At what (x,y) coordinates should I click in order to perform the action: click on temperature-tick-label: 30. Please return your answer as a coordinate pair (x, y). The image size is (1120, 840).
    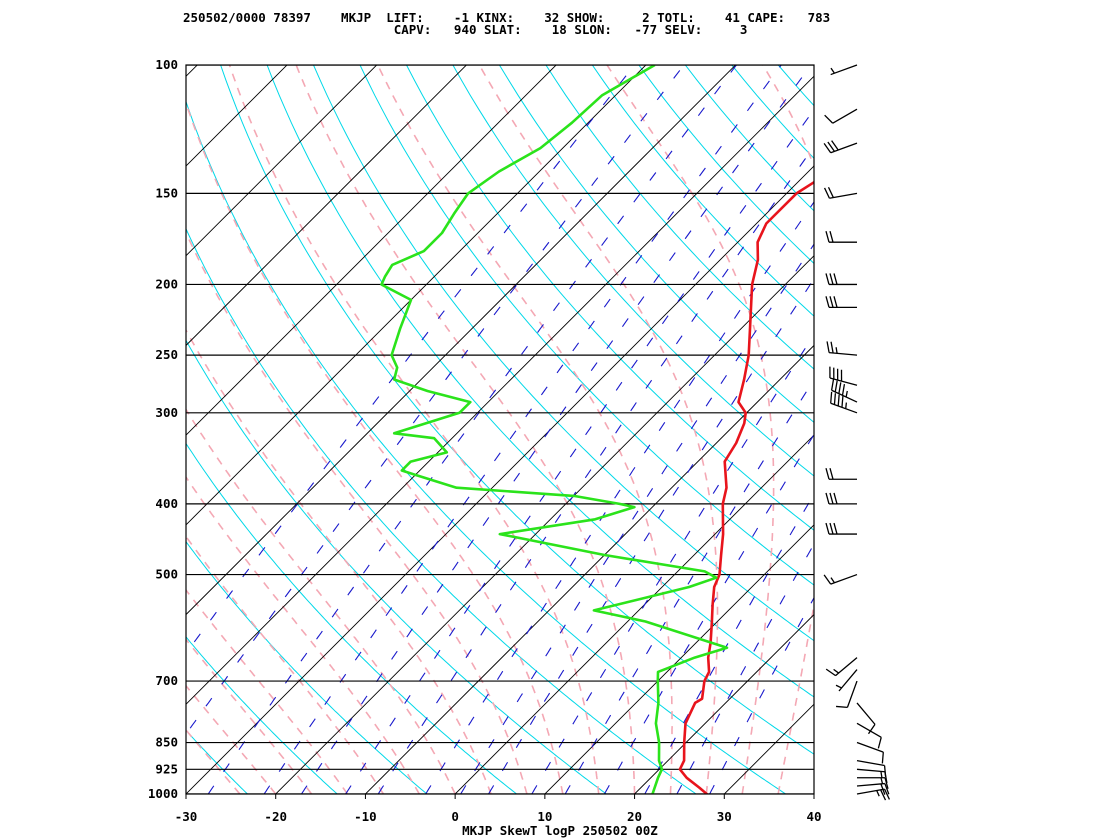
    Looking at the image, I should click on (724, 816).